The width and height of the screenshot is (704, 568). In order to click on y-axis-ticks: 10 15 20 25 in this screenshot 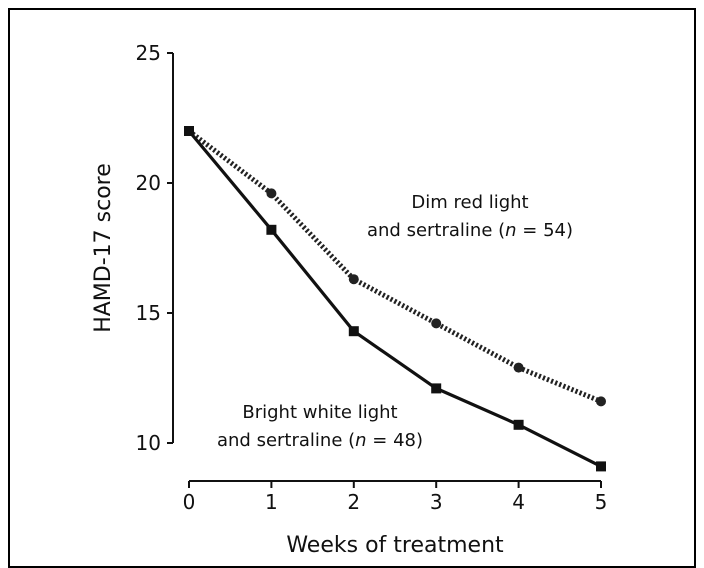, I will do `click(154, 248)`.